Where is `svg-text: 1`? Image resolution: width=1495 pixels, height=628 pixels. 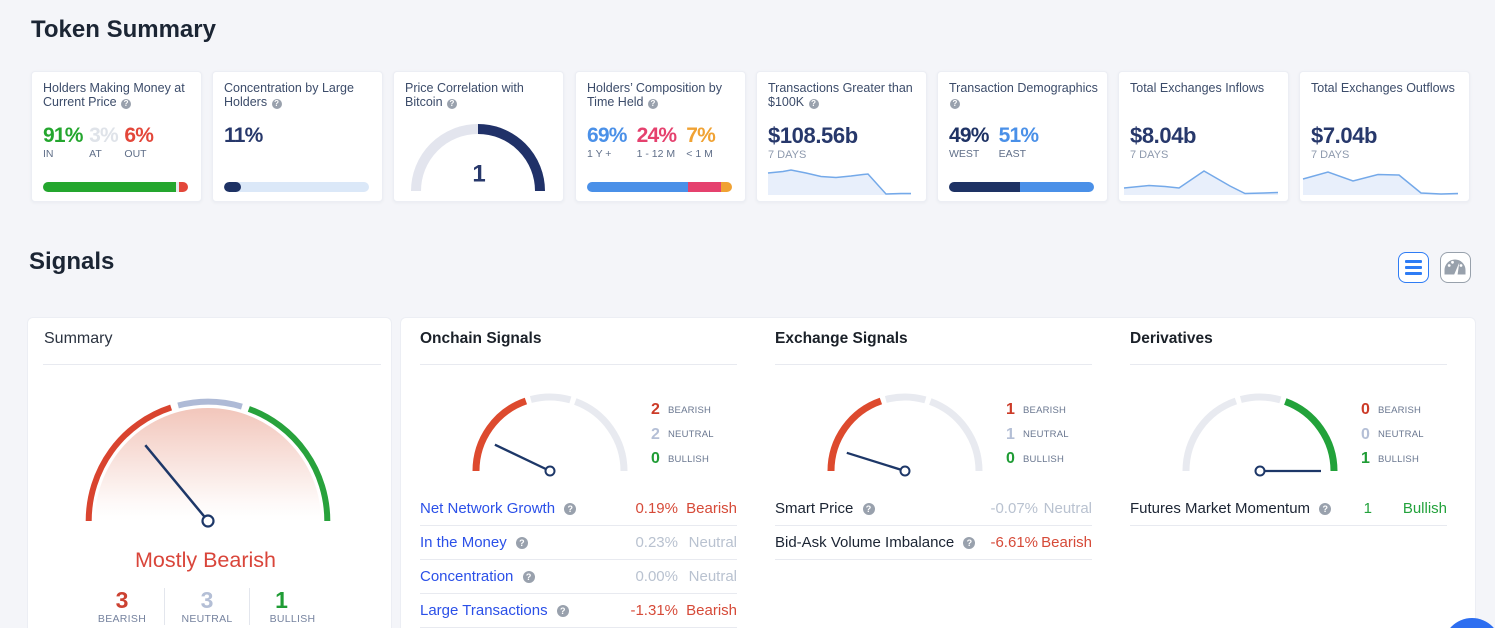 svg-text: 1 is located at coordinates (478, 174).